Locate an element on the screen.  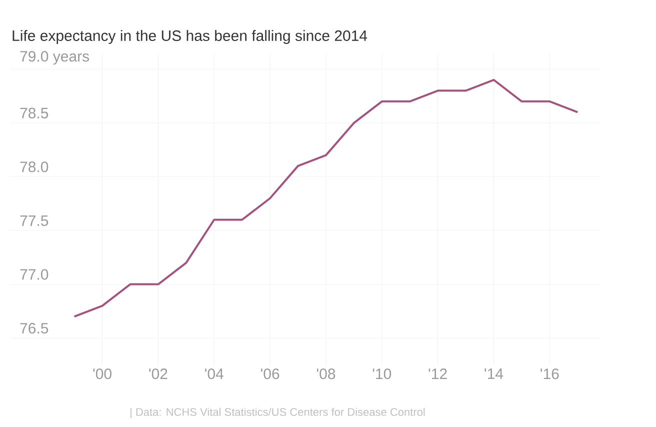
x-tick-label: '00 is located at coordinates (102, 374).